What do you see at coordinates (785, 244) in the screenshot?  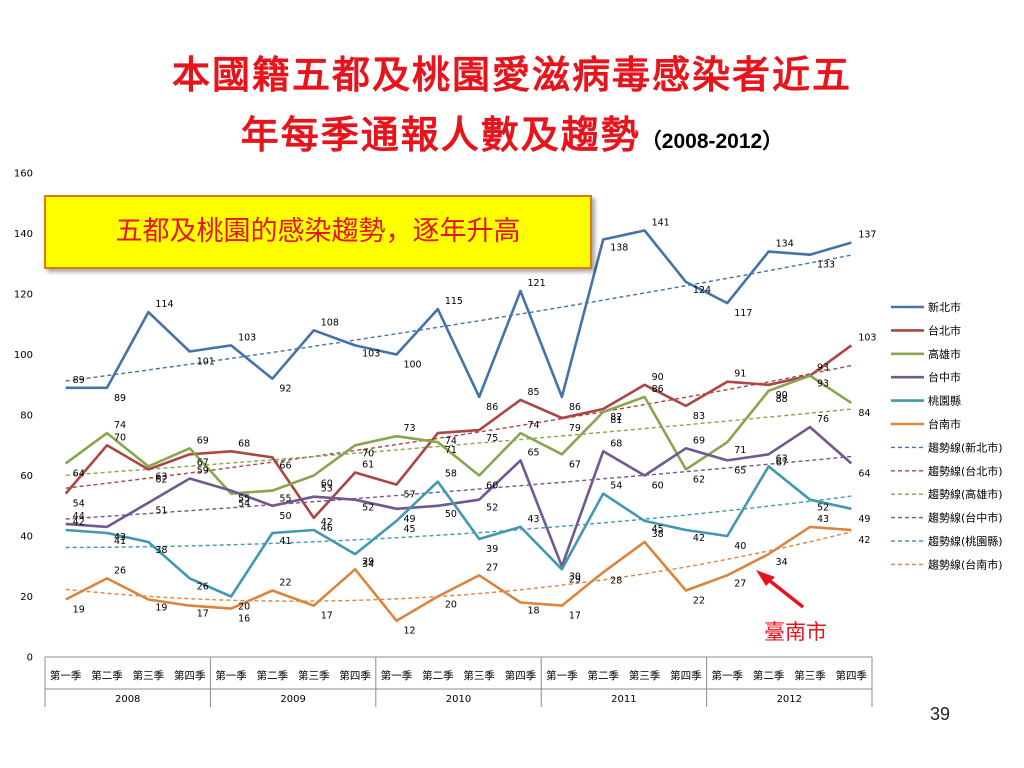 I see `data-label: 134` at bounding box center [785, 244].